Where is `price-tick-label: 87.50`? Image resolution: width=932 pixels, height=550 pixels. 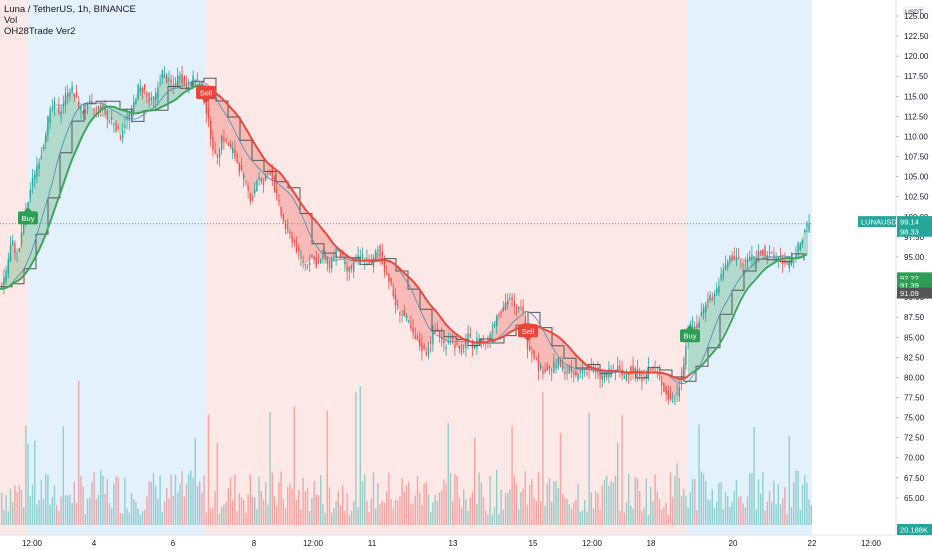 price-tick-label: 87.50 is located at coordinates (914, 317).